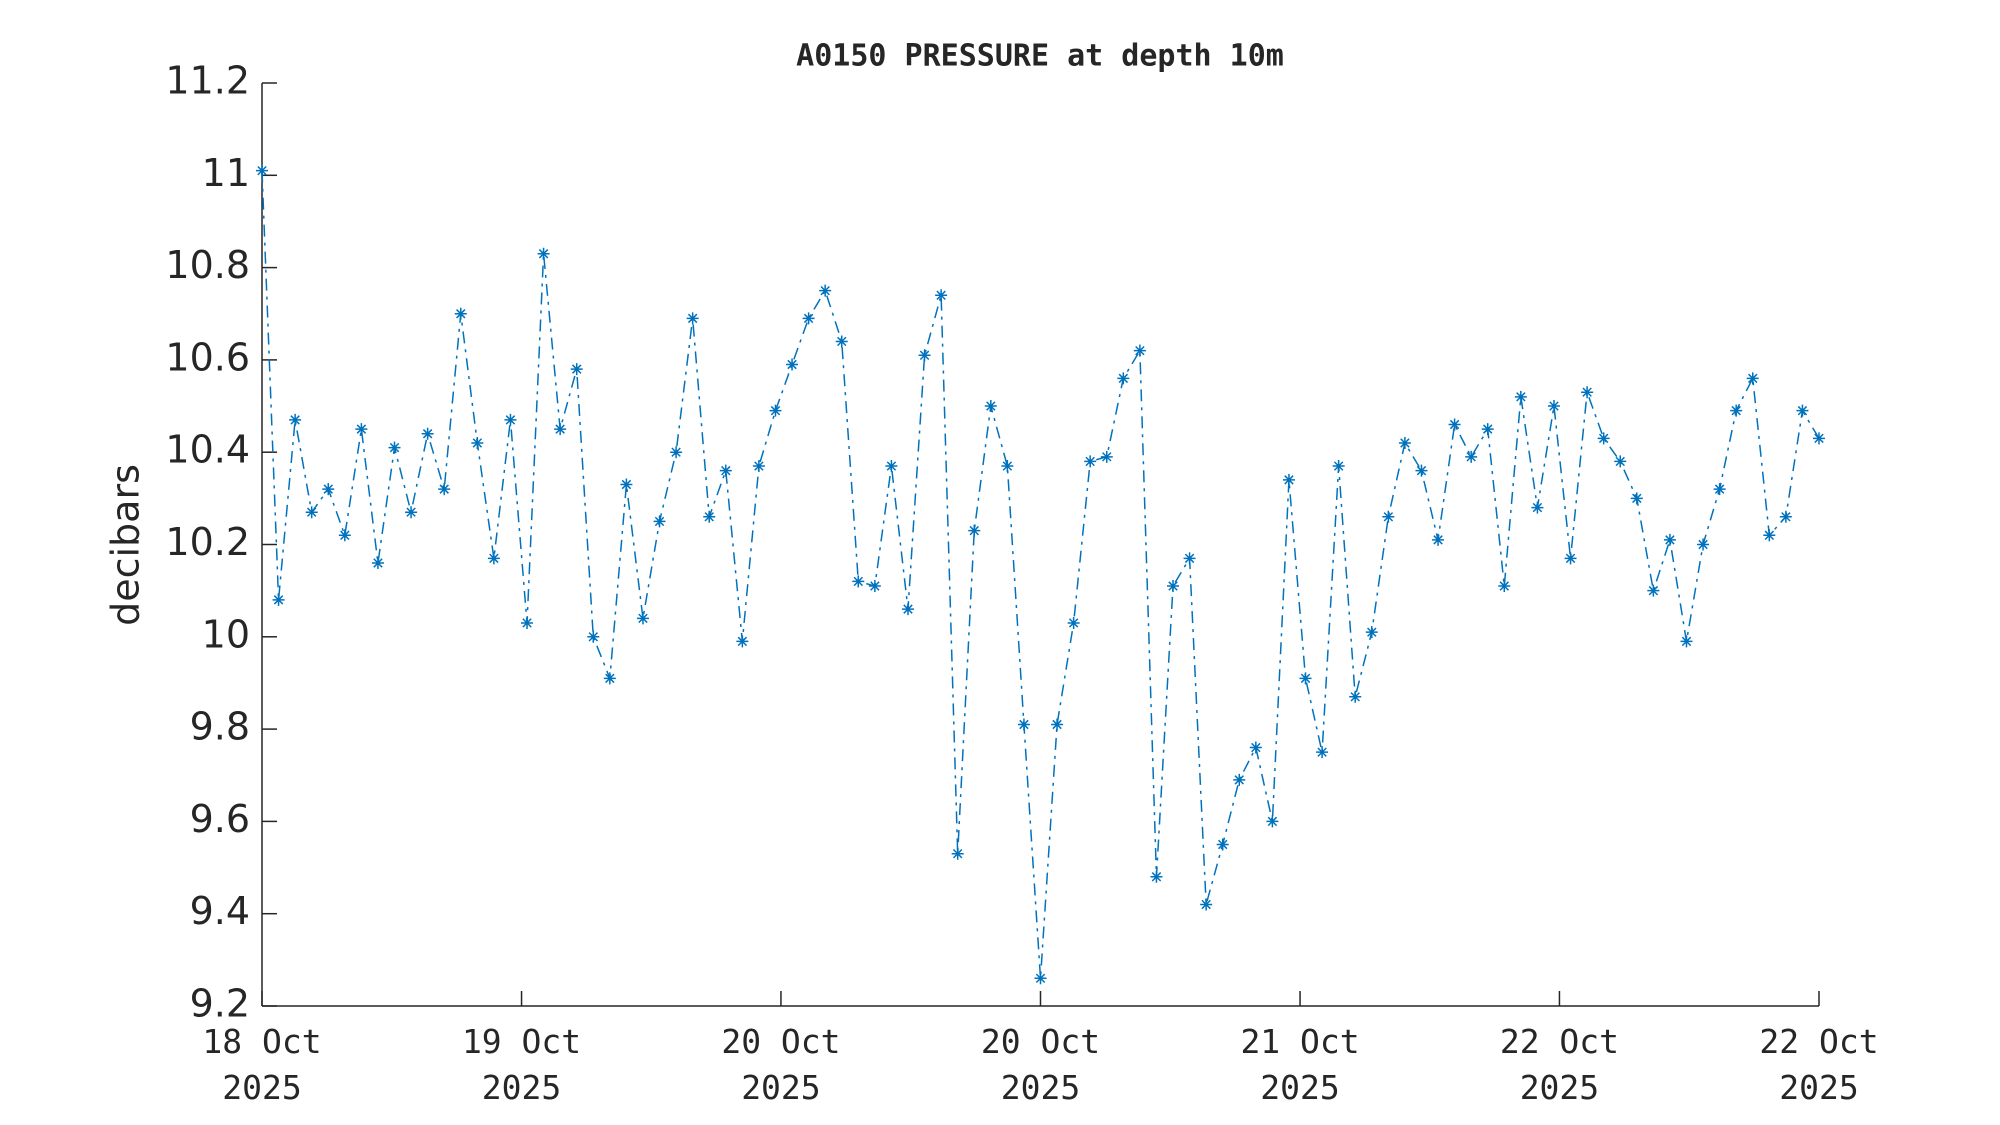  I want to click on y-tick-label: 9.6, so click(220, 819).